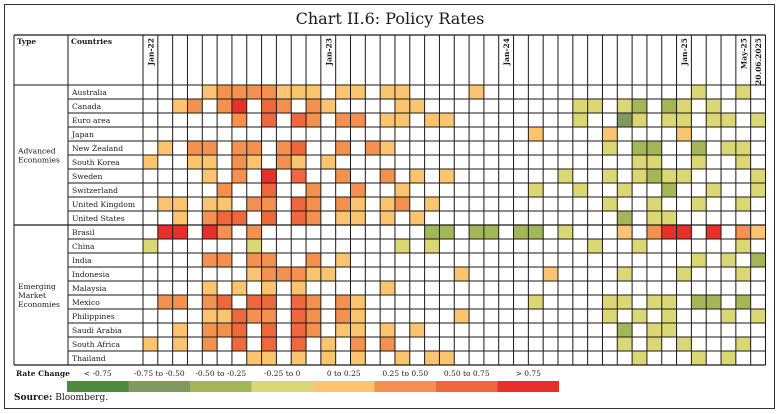  I want to click on group-type-label: Economies, so click(39, 304).